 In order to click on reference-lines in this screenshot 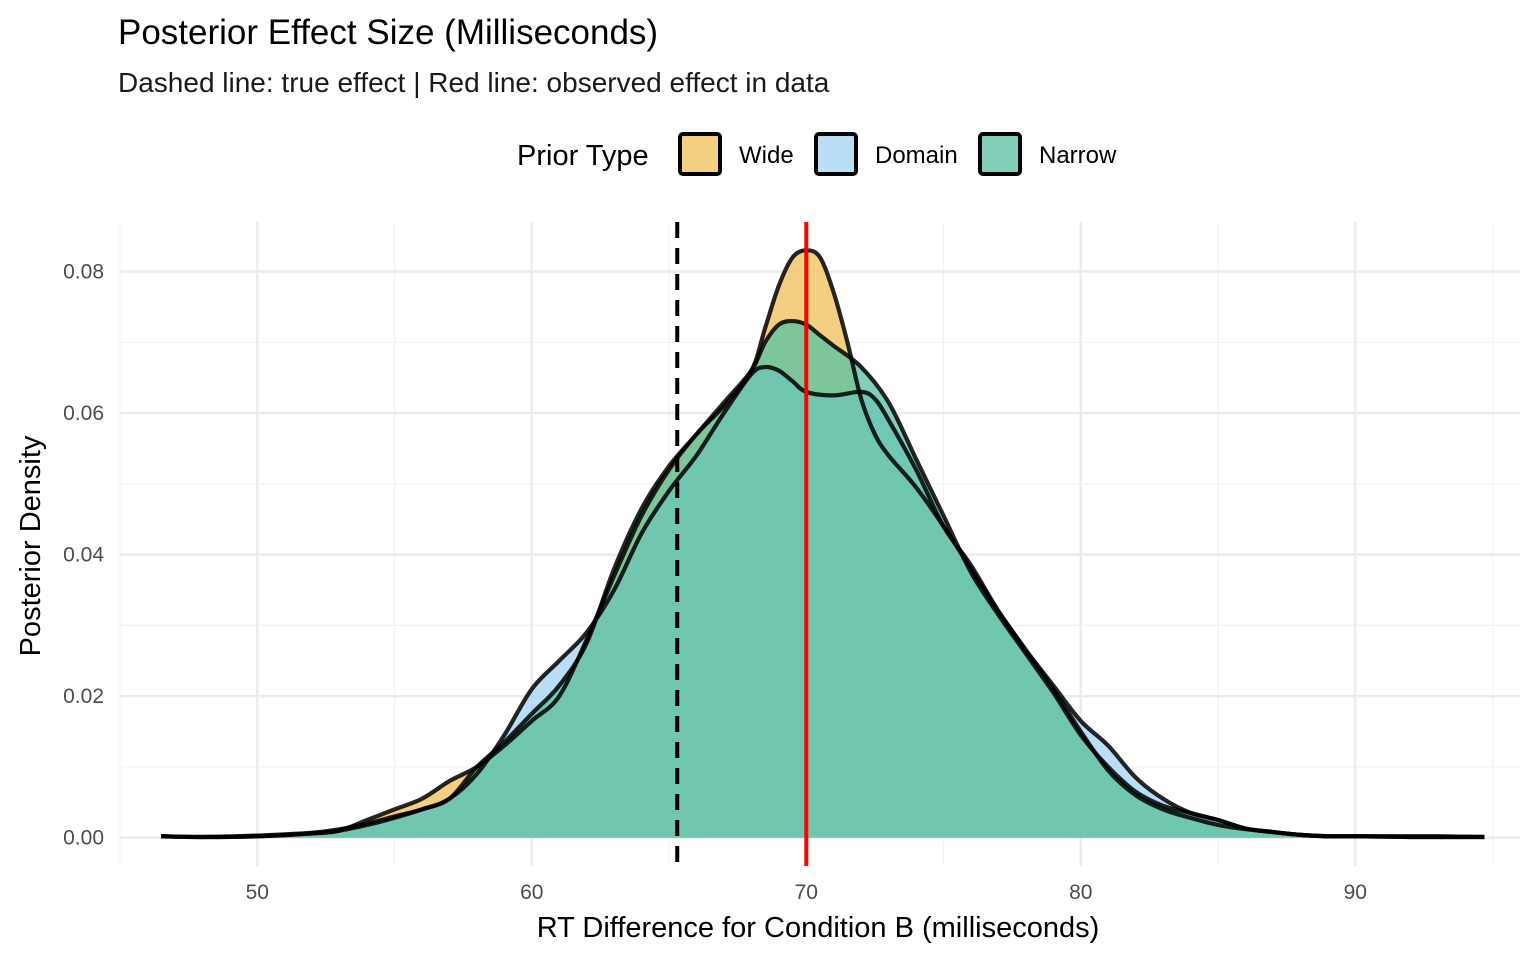, I will do `click(742, 544)`.